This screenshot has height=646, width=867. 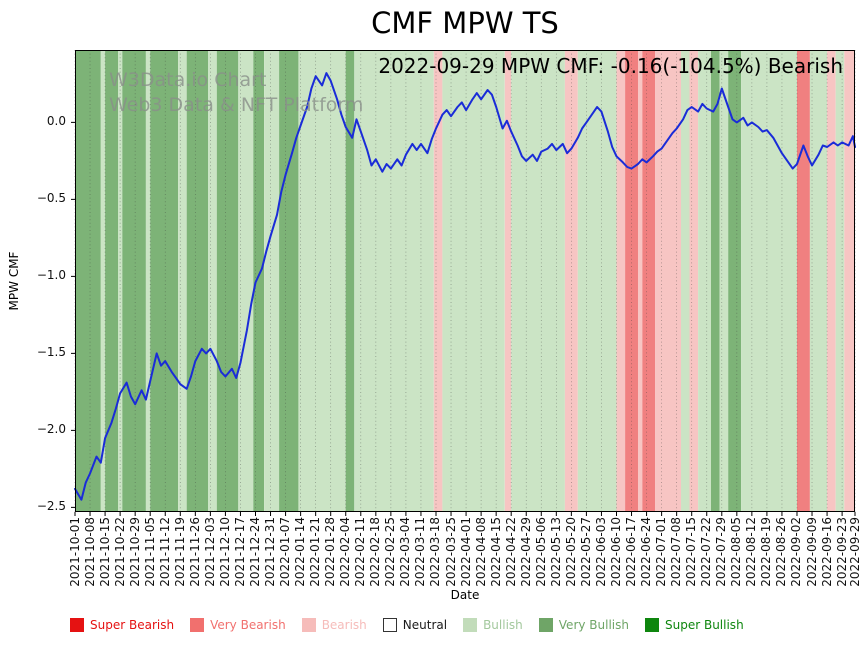 I want to click on x-tick-label: 2021-10-08, so click(x=89, y=552).